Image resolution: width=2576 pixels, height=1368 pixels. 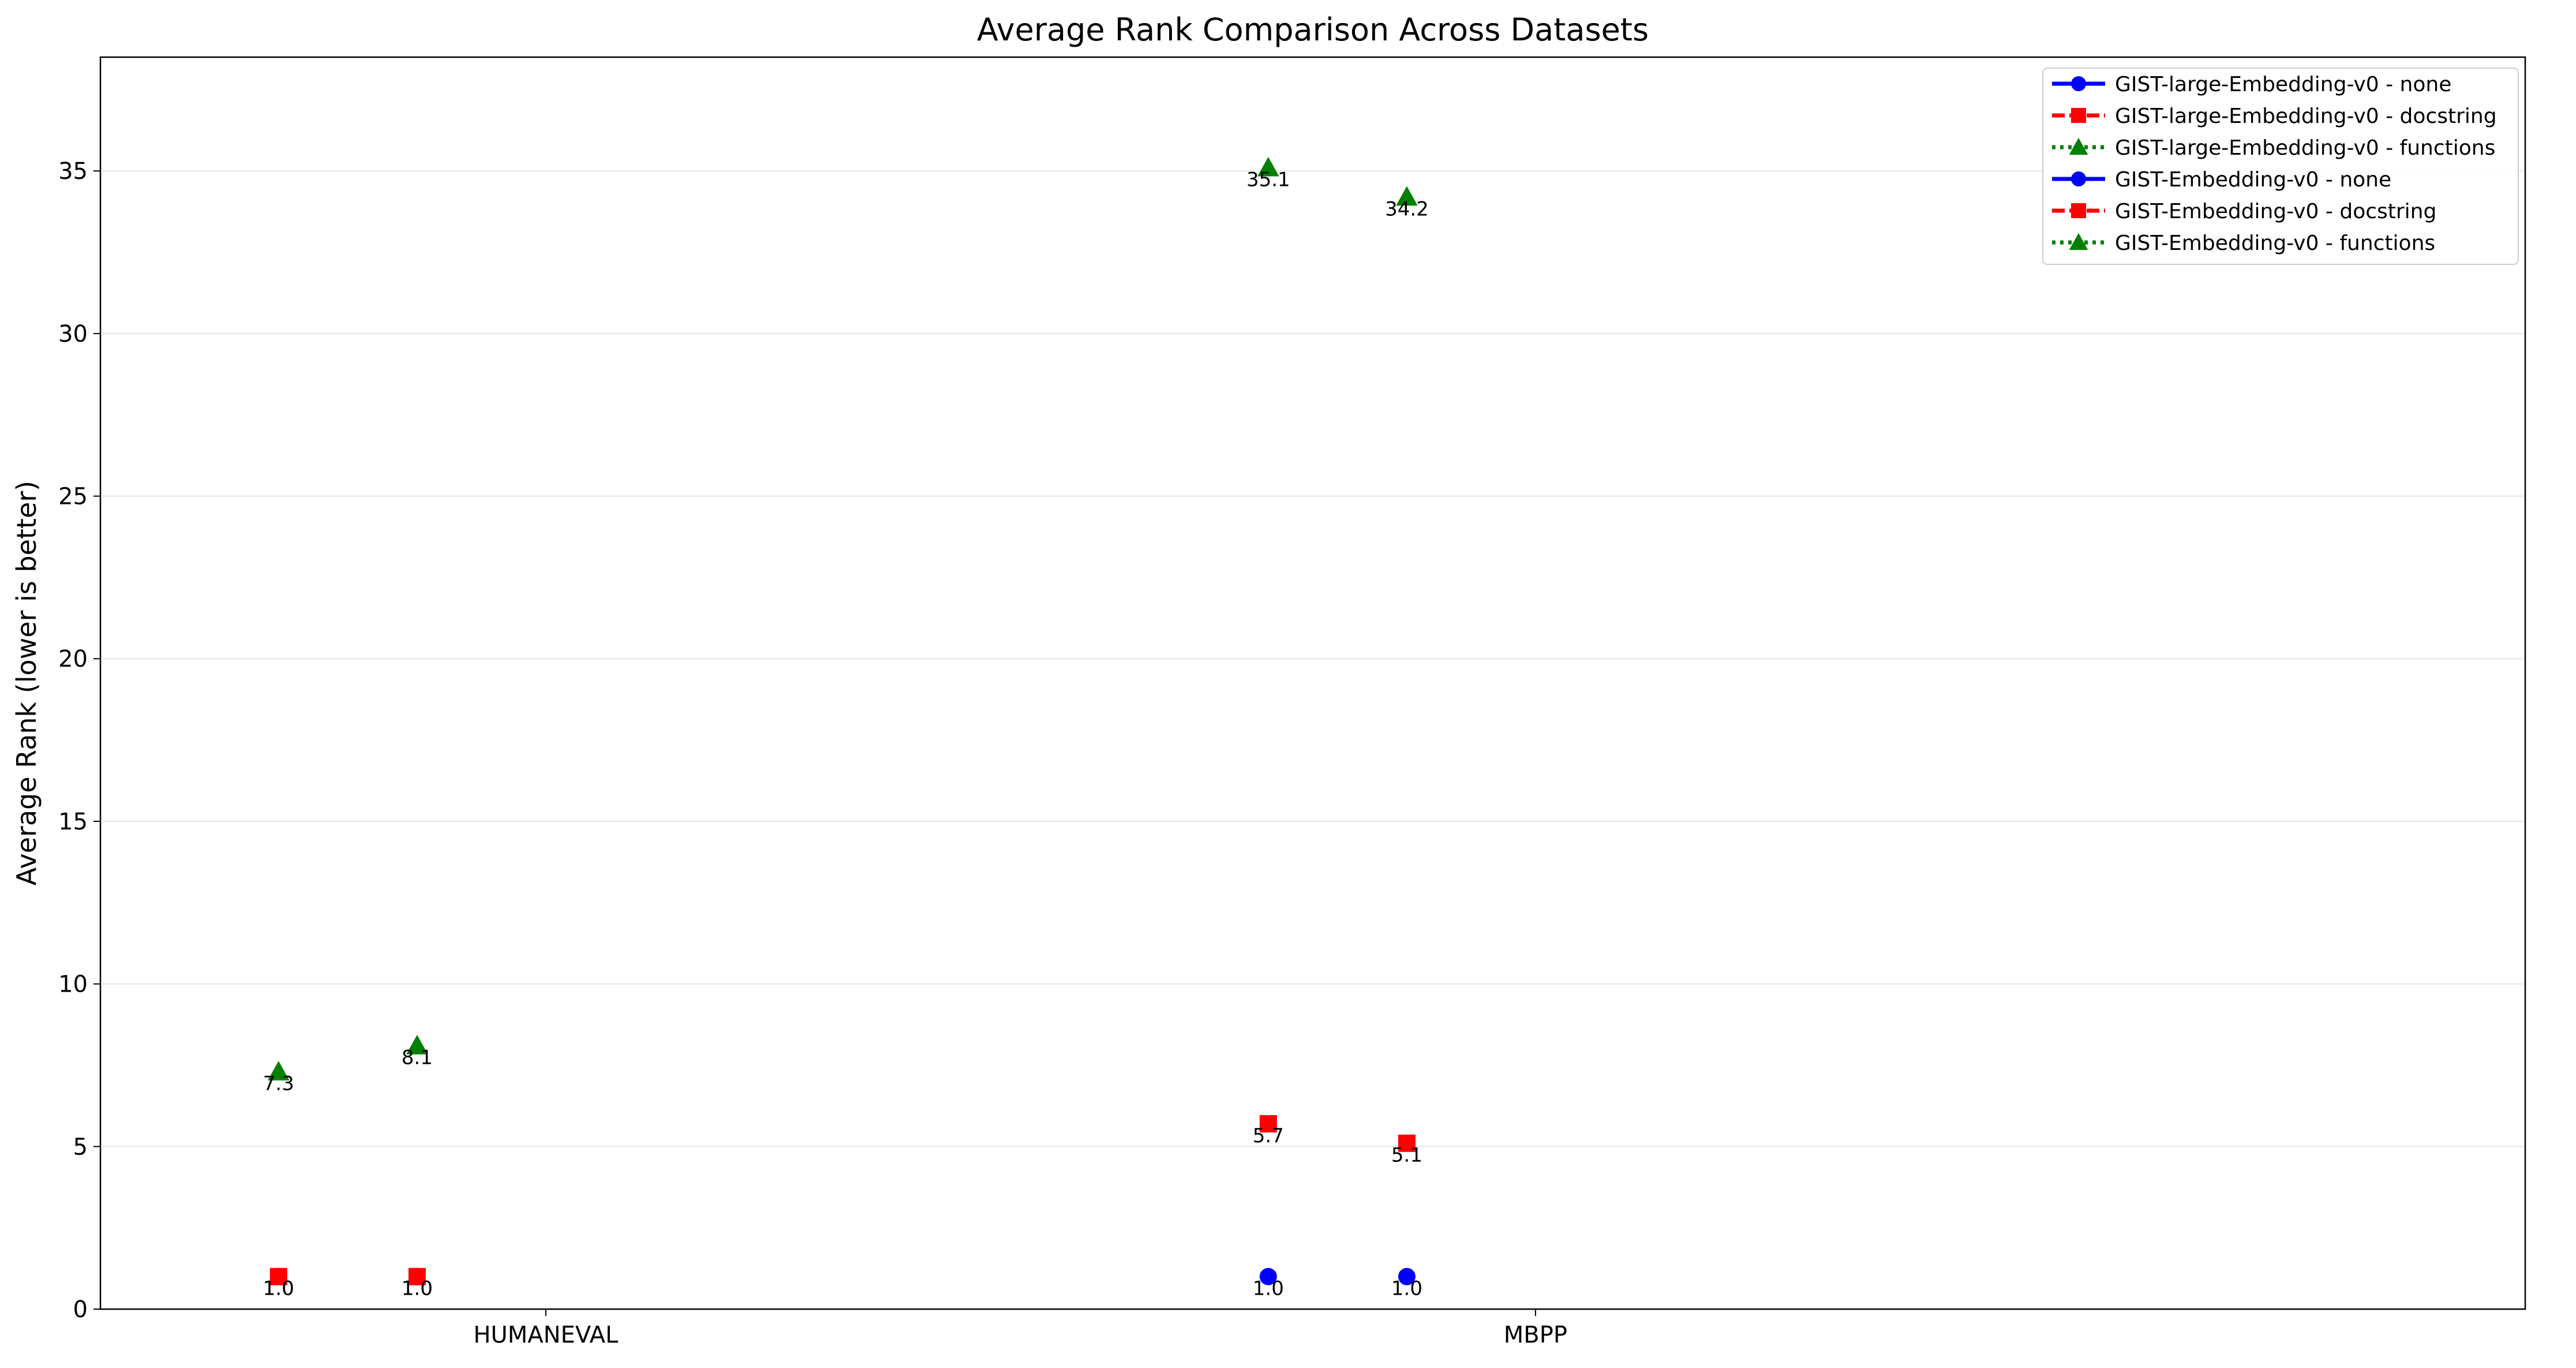 I want to click on data-label: 34.2, so click(x=1407, y=208).